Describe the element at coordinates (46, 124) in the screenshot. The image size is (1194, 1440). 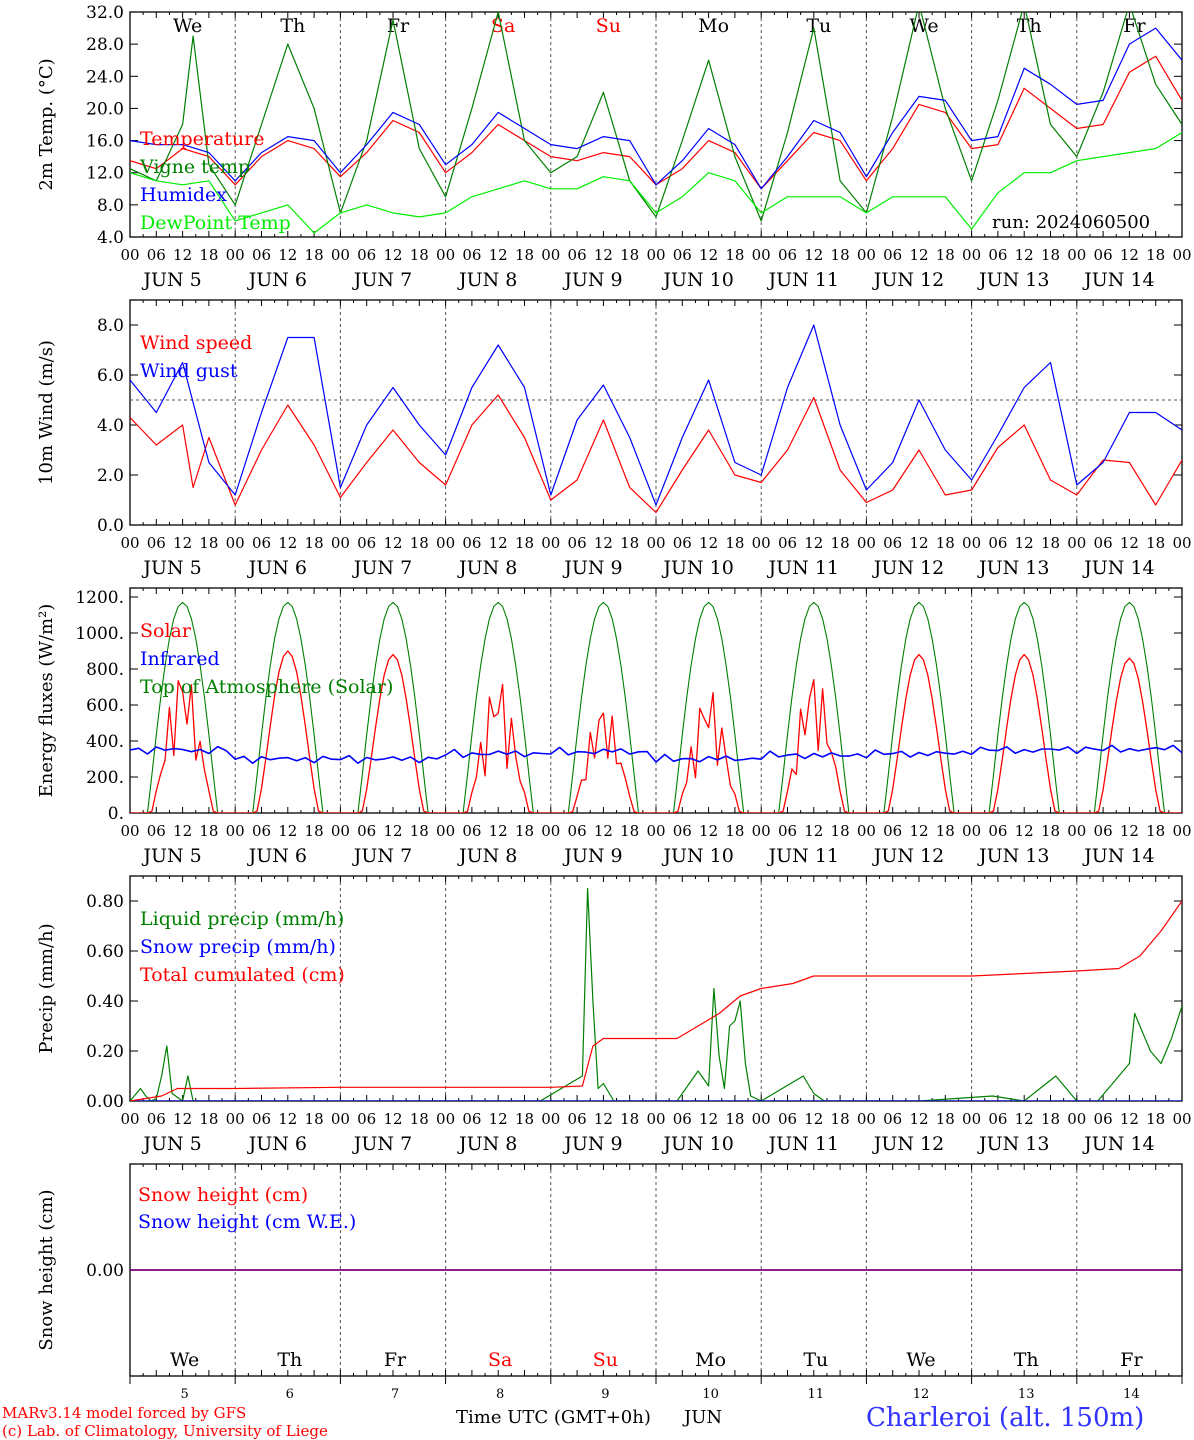
I see `y-axis-label: 2m Temp. (°C)` at that location.